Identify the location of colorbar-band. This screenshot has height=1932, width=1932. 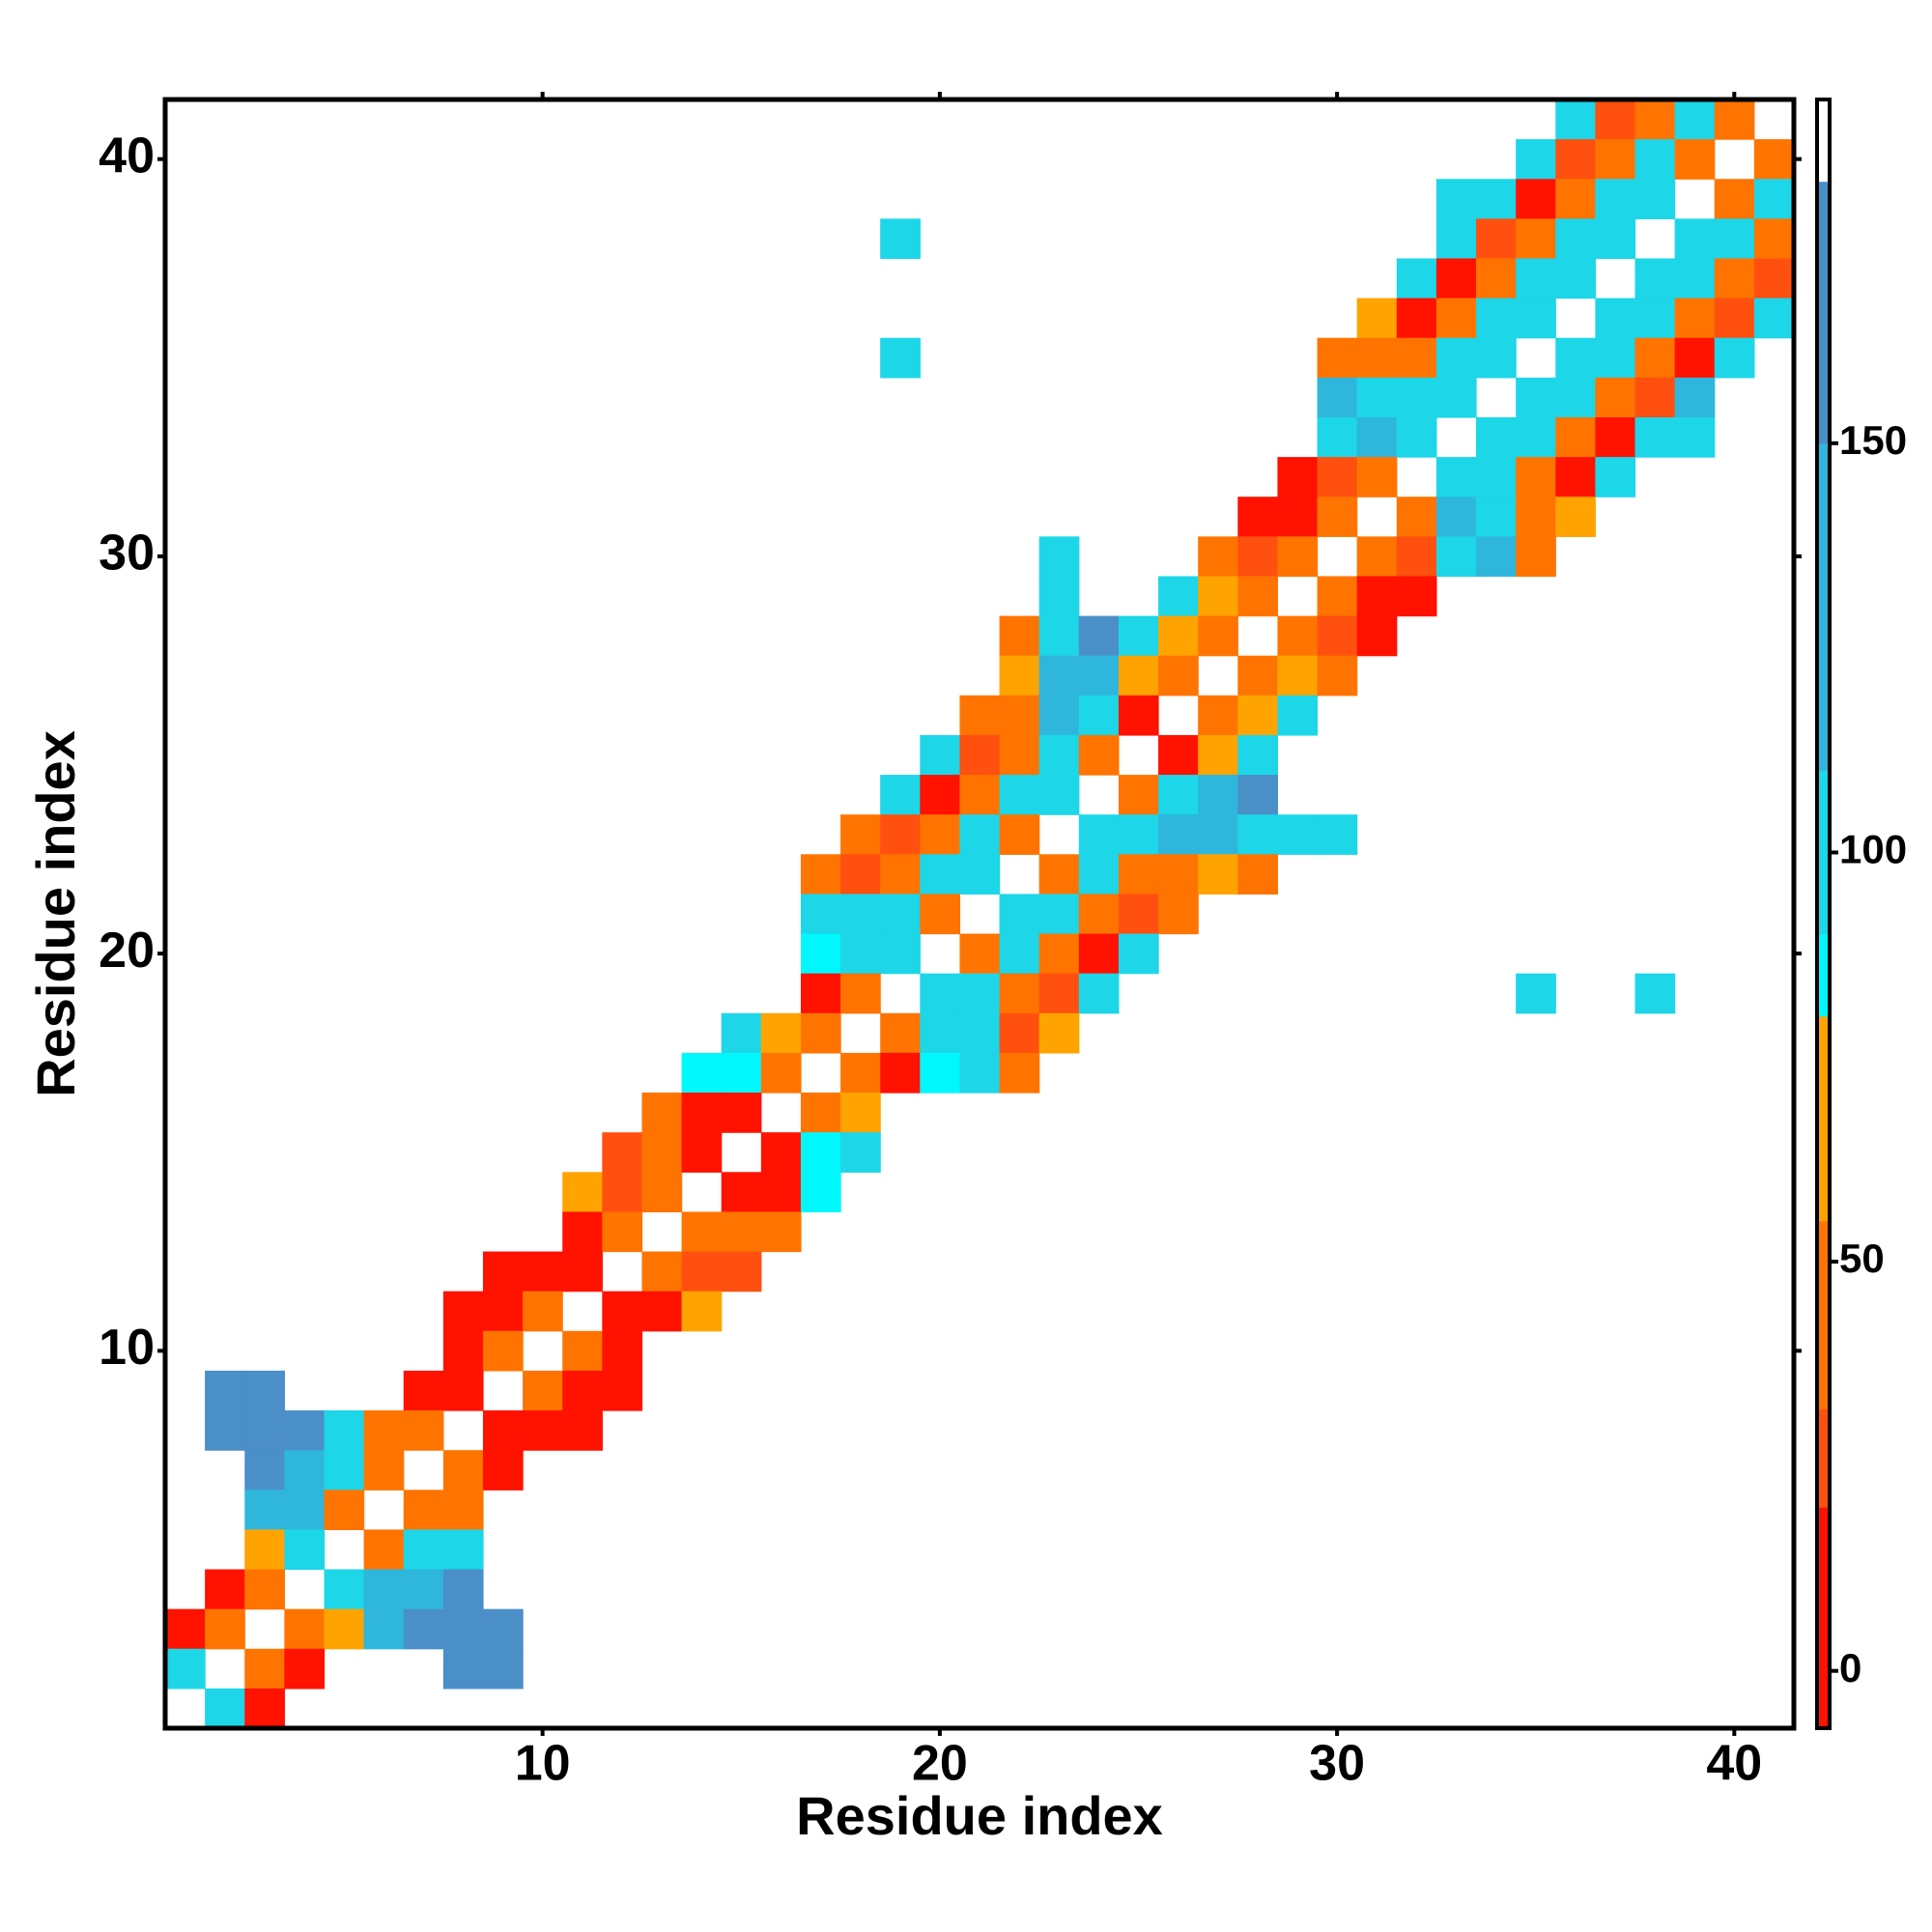
(1823, 975).